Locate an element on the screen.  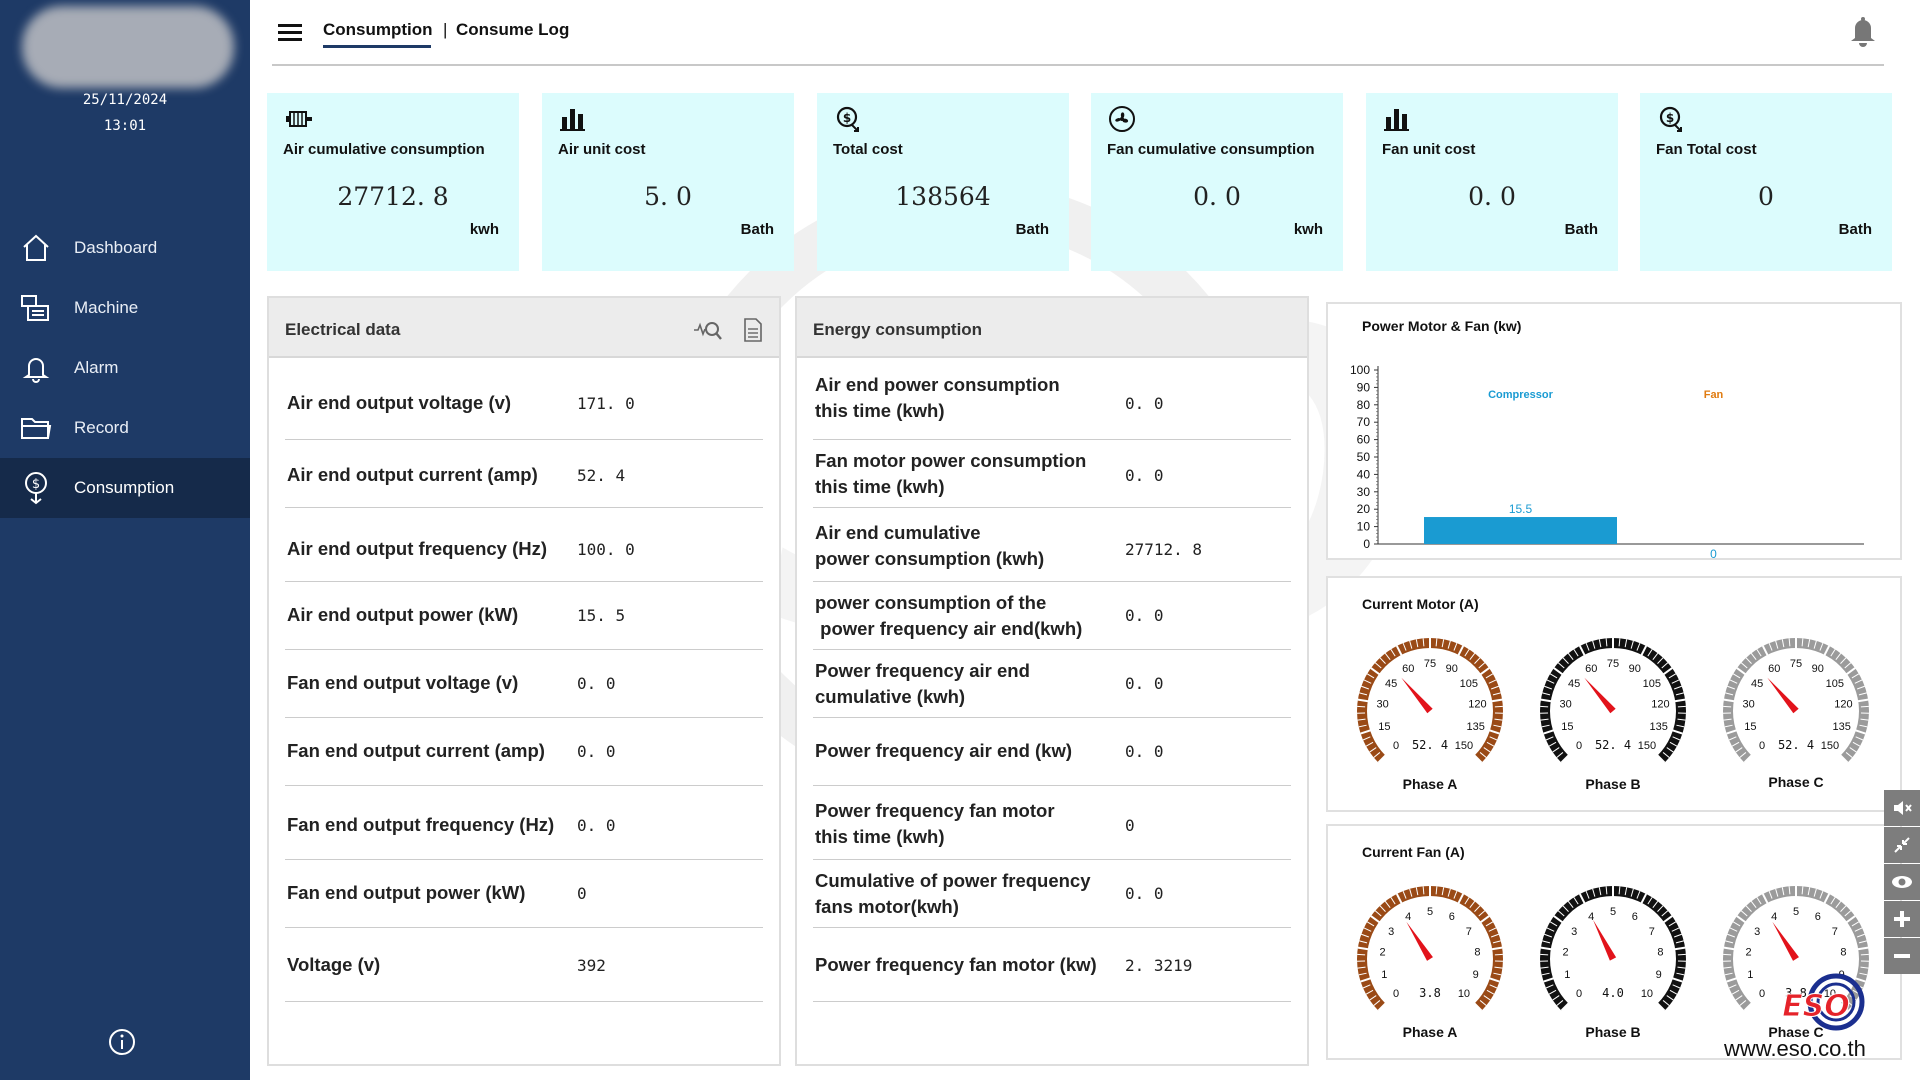
card-value: 0 is located at coordinates (1766, 196).